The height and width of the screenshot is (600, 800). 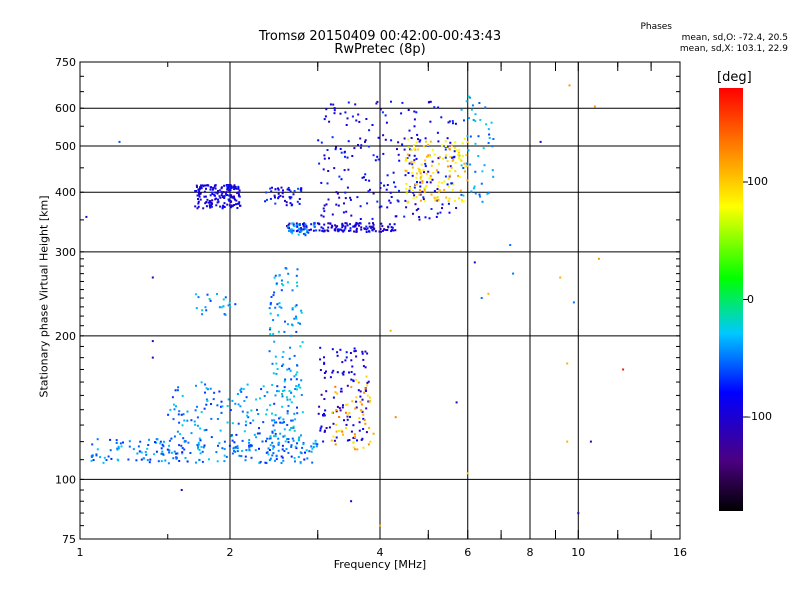 I want to click on y-tick-label: 500, so click(x=65, y=146).